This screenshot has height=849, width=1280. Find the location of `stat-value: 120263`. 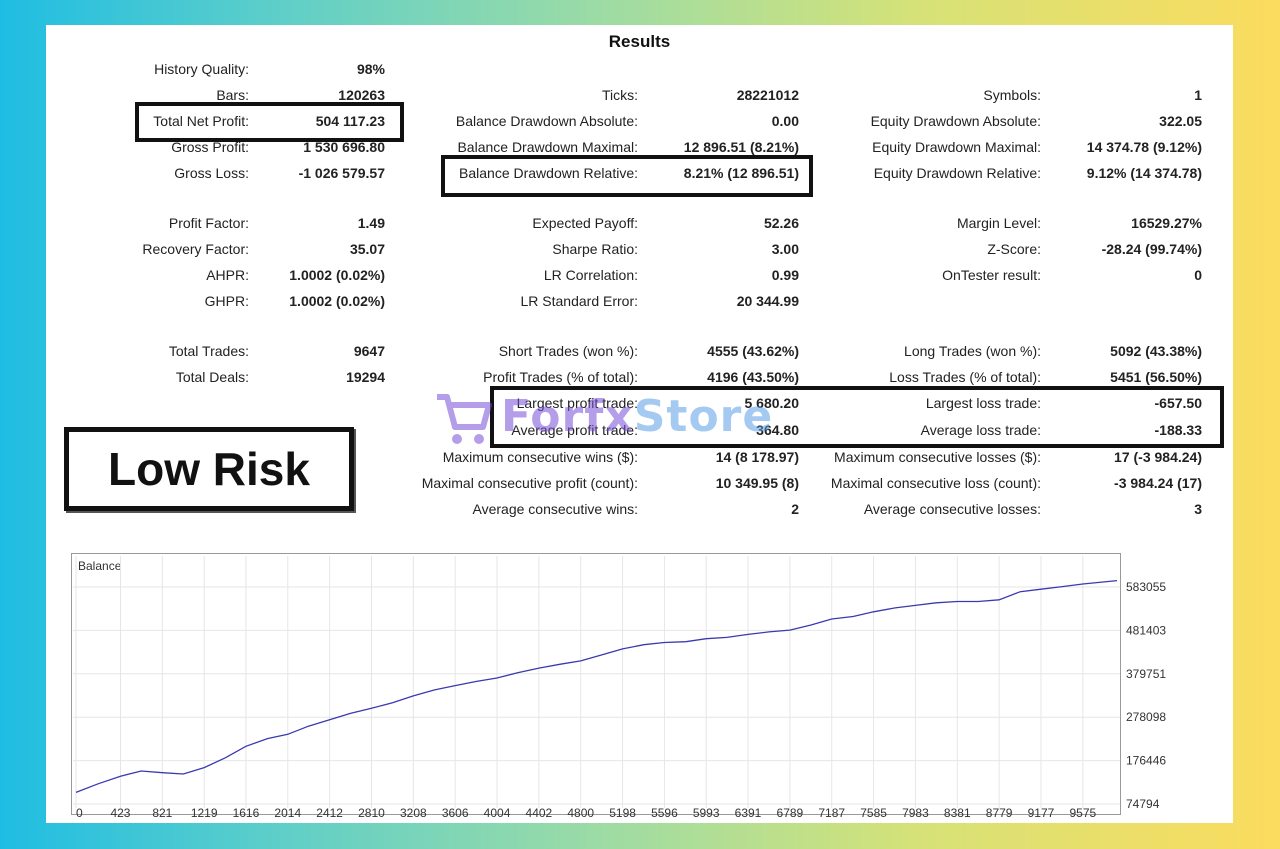

stat-value: 120263 is located at coordinates (361, 95).